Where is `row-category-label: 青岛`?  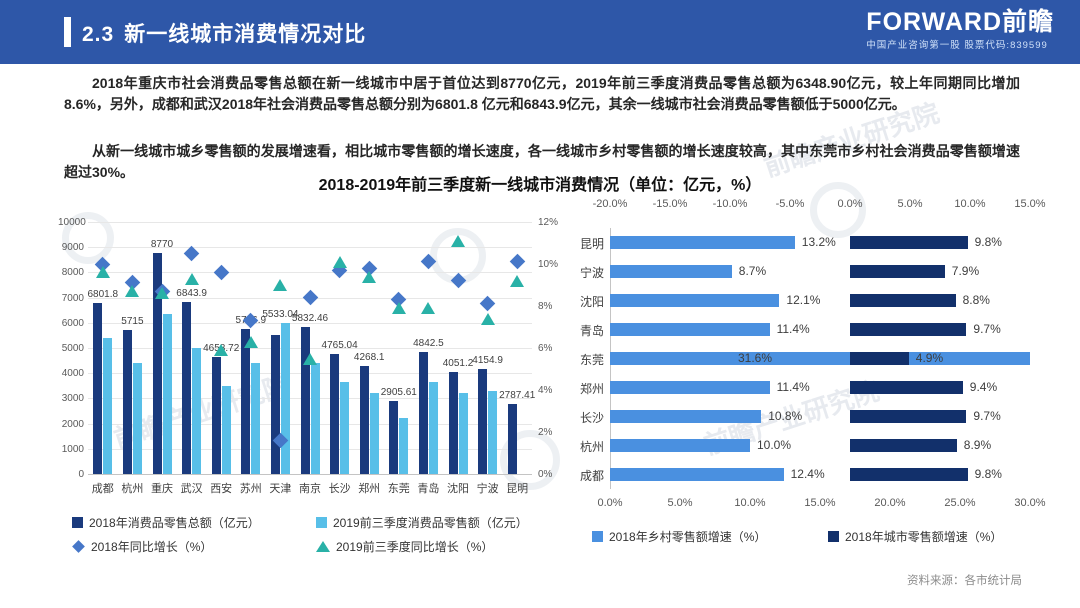 row-category-label: 青岛 is located at coordinates (591, 331).